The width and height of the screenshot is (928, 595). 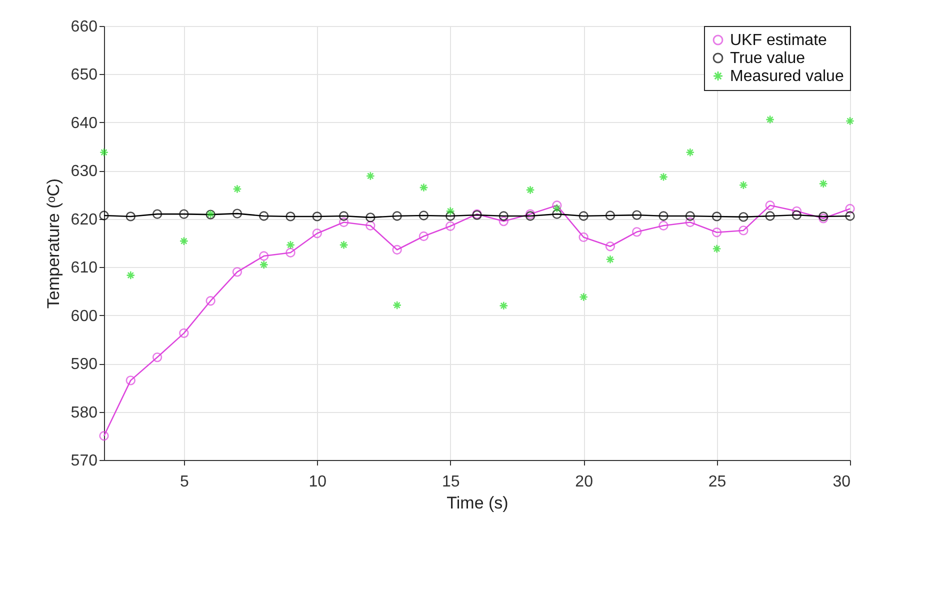 What do you see at coordinates (84, 123) in the screenshot?
I see `y-tick-label: 640` at bounding box center [84, 123].